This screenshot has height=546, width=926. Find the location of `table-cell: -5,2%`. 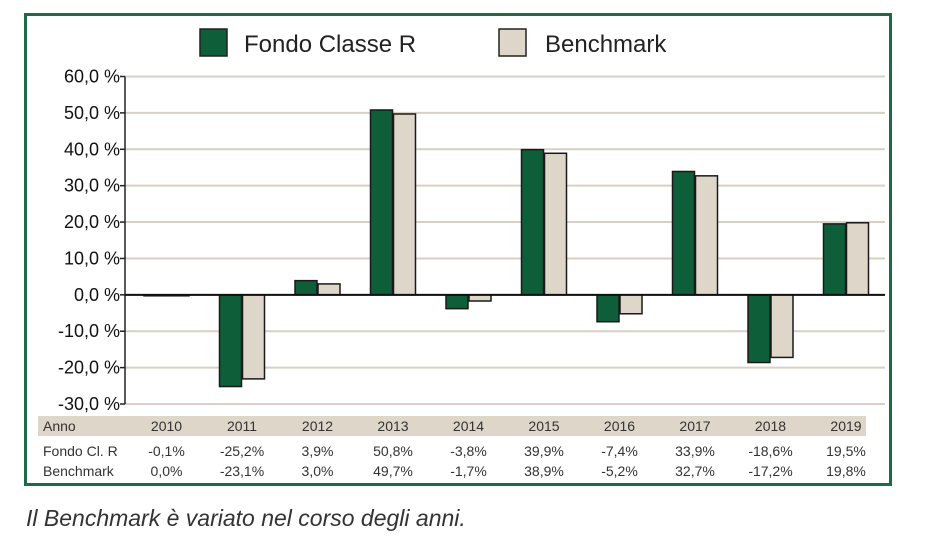

table-cell: -5,2% is located at coordinates (619, 471).